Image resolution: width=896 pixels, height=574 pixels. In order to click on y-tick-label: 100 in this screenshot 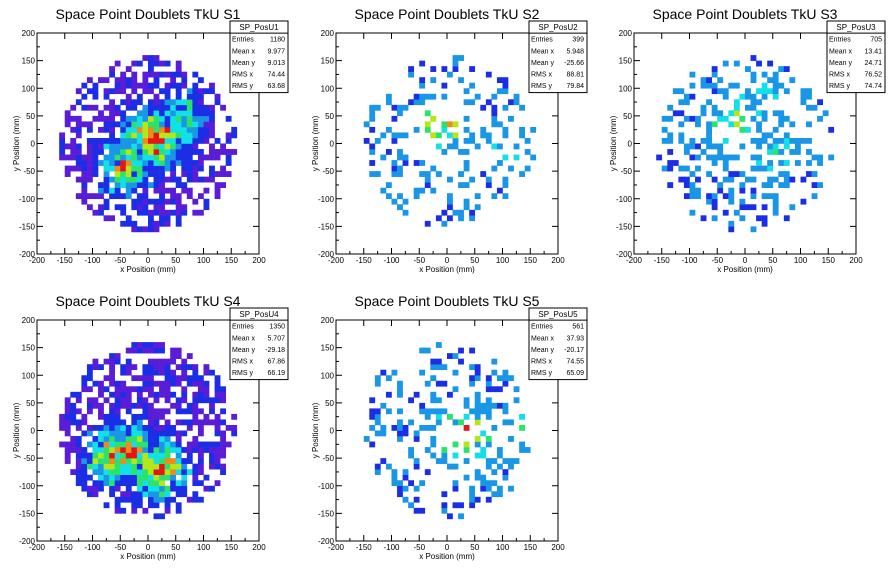, I will do `click(328, 88)`.